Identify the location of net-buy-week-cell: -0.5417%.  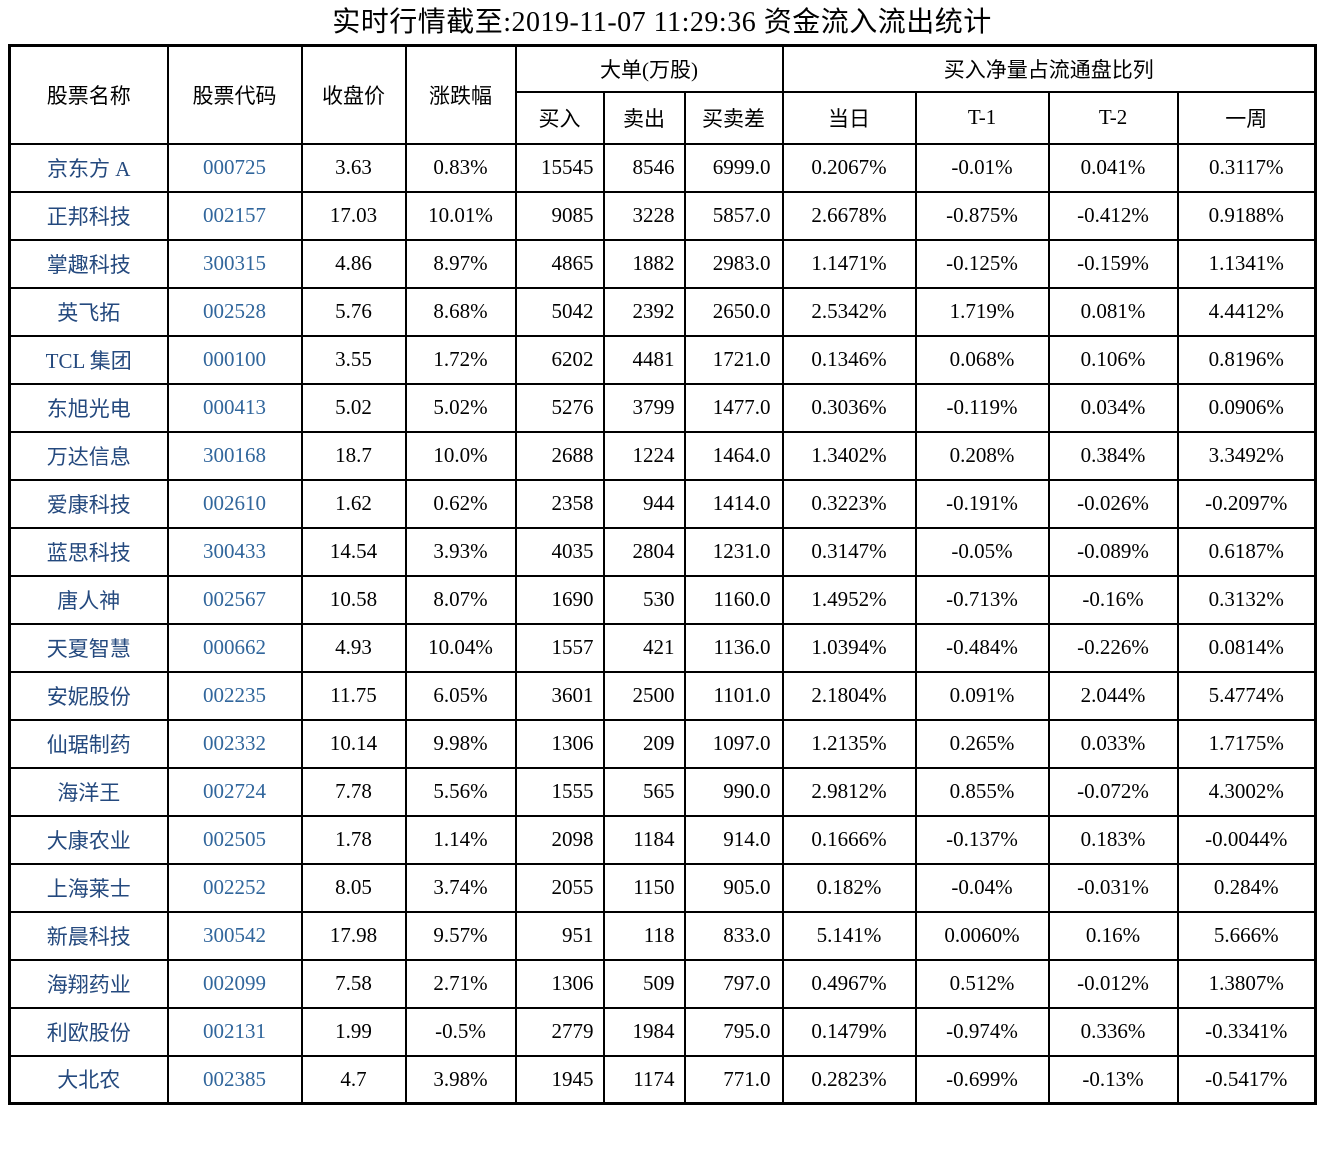
(1246, 1079).